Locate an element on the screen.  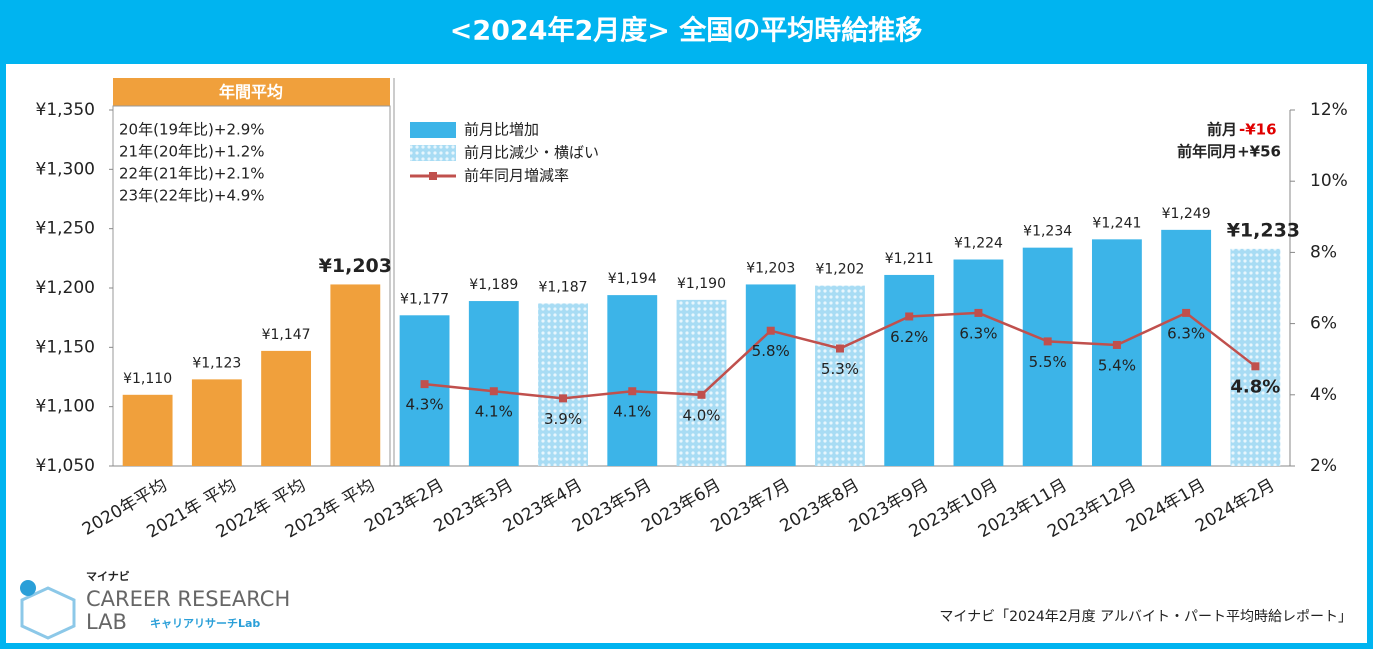
y-tick-label: ¥1,250 is located at coordinates (65, 229).